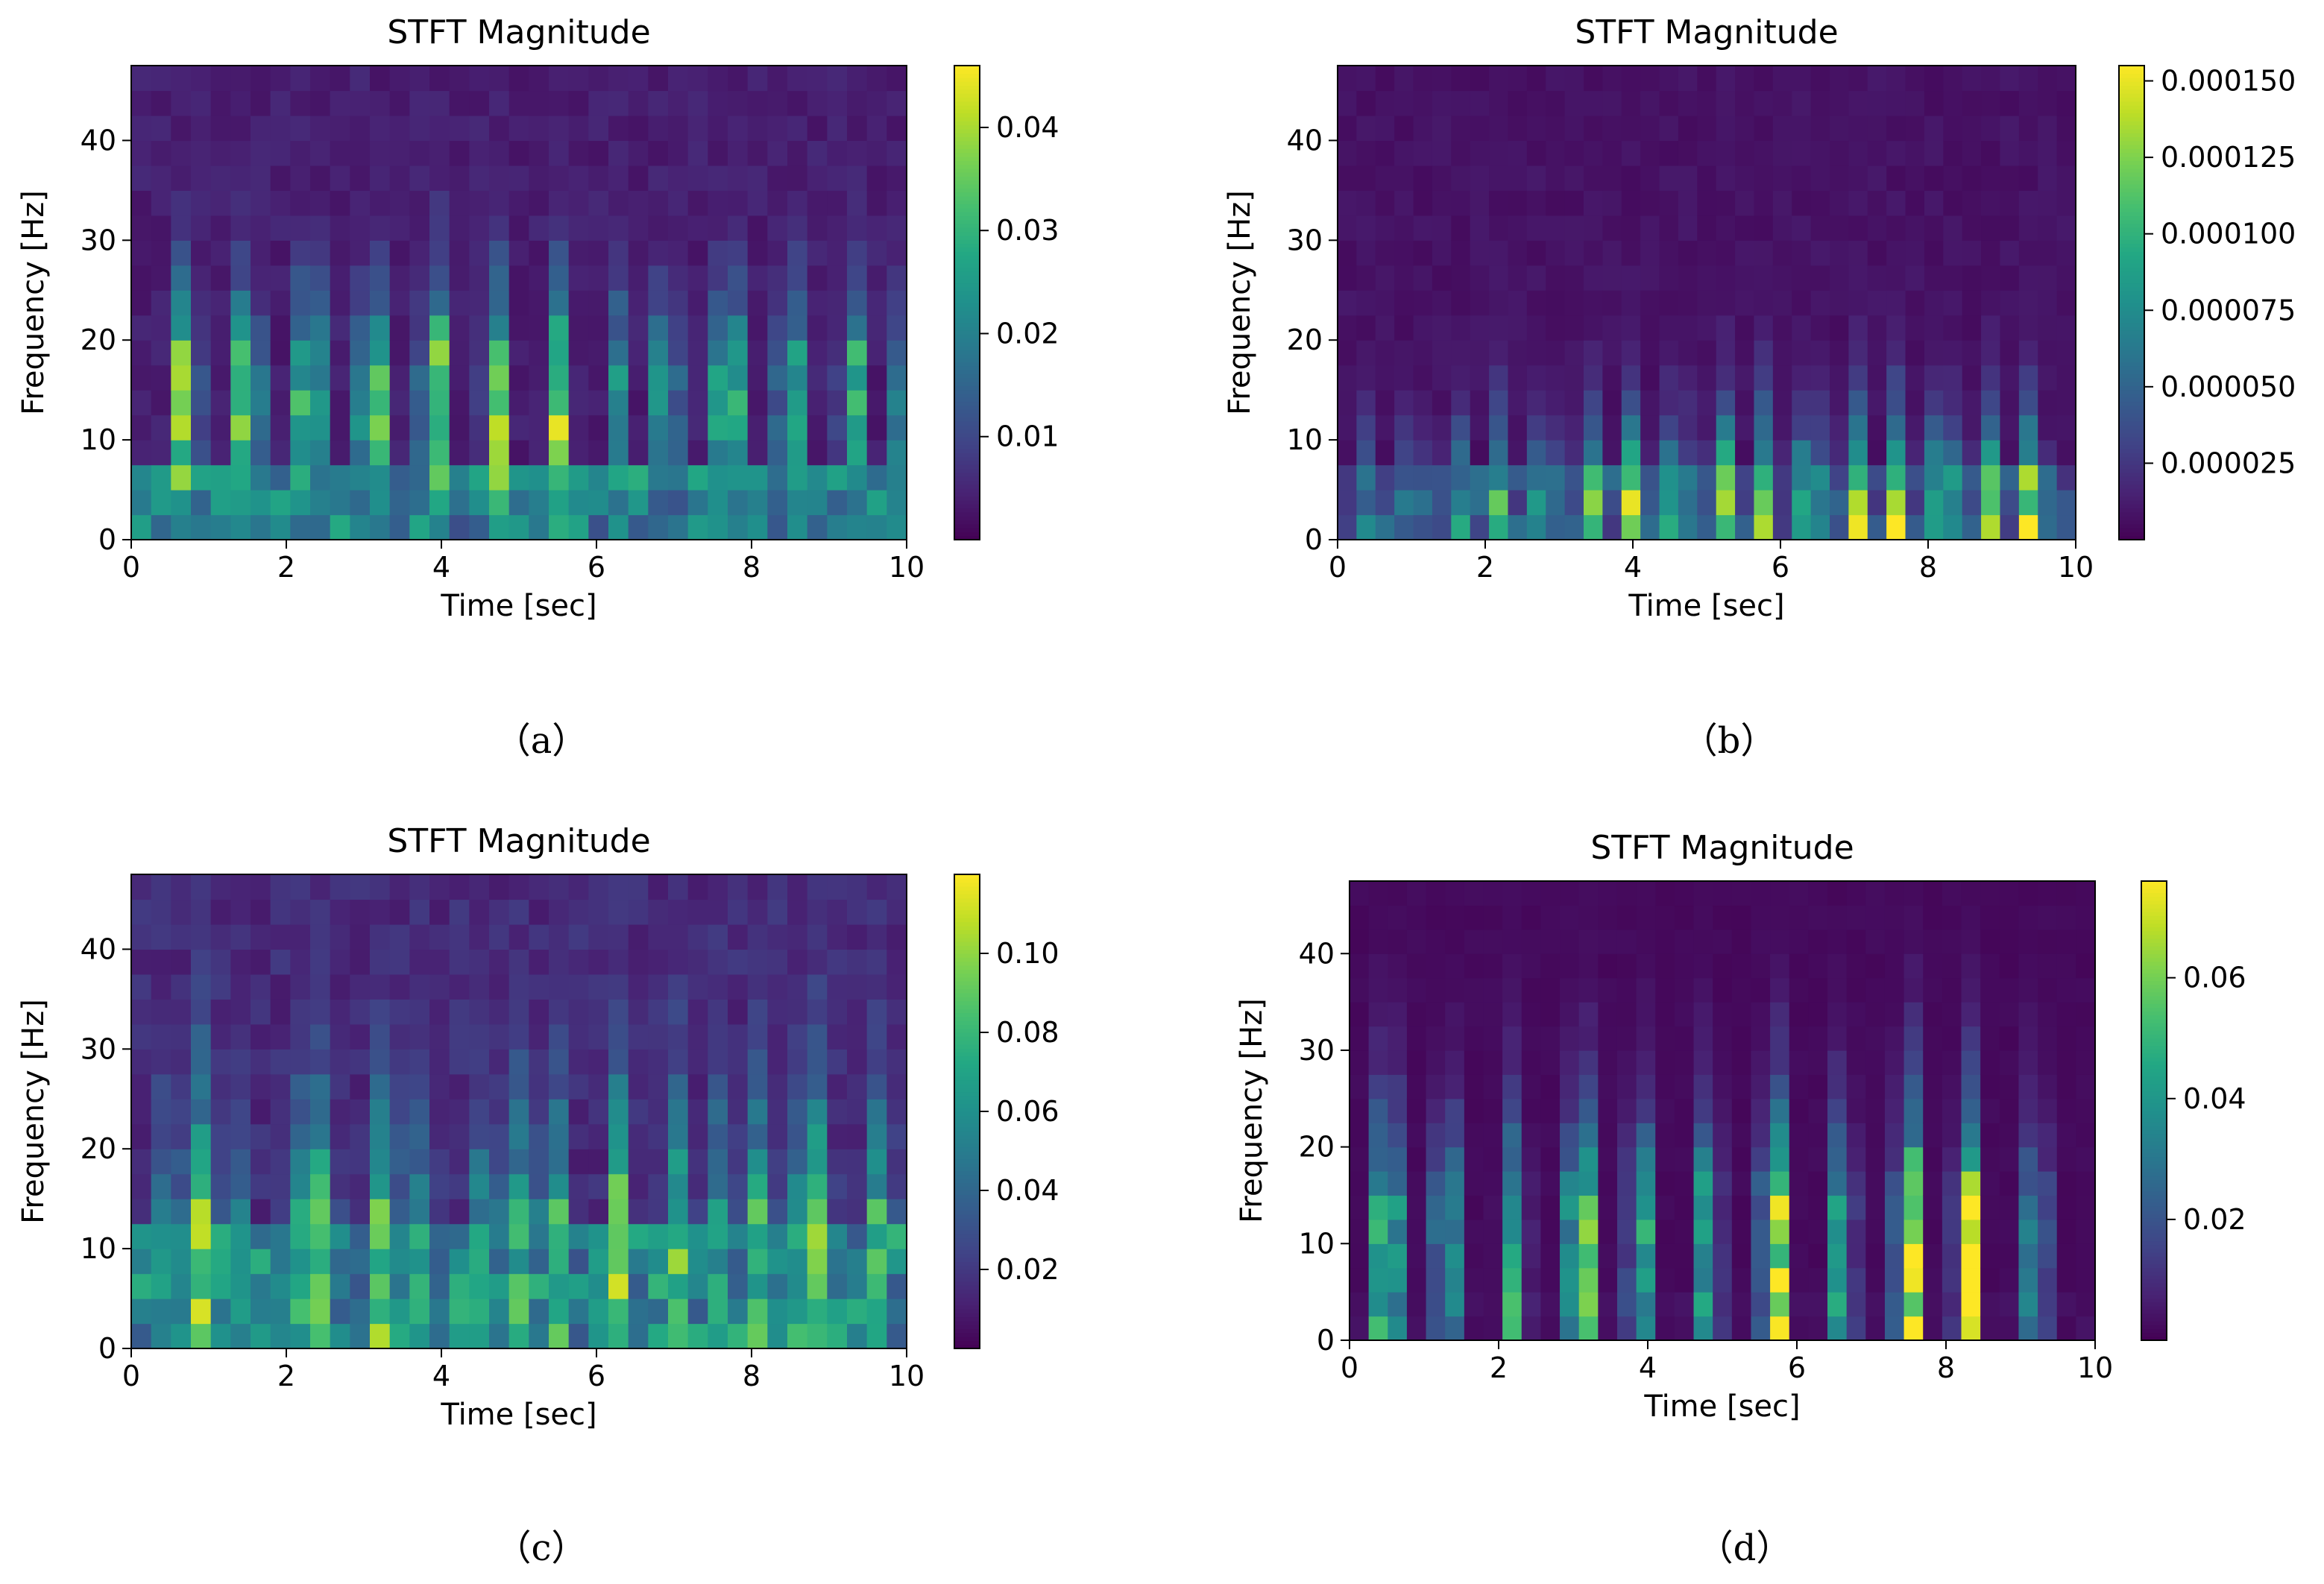 This screenshot has height=1584, width=2324. I want to click on y-tick-label: 0, so click(1326, 1340).